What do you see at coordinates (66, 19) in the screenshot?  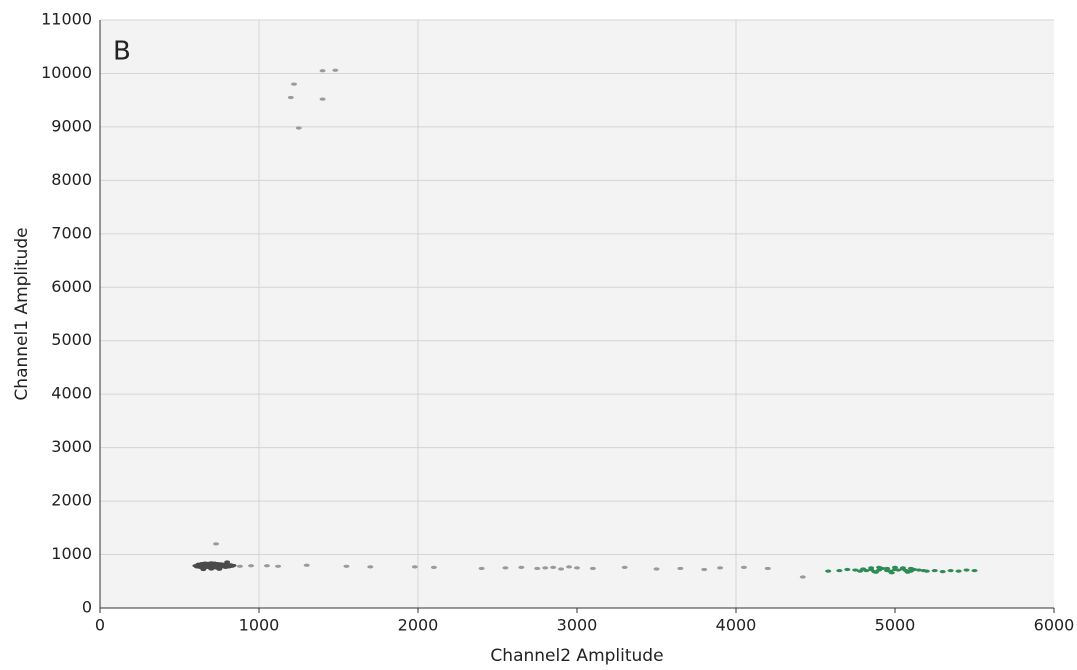 I see `y-tick-label: 11000` at bounding box center [66, 19].